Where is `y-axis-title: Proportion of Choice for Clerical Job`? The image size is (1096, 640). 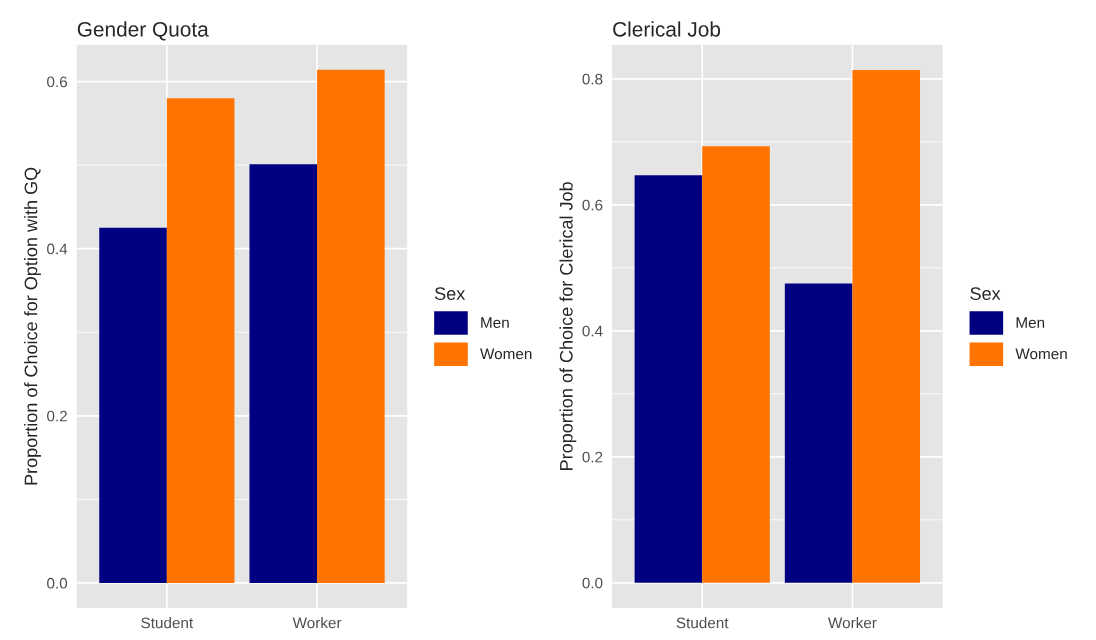 y-axis-title: Proportion of Choice for Clerical Job is located at coordinates (568, 326).